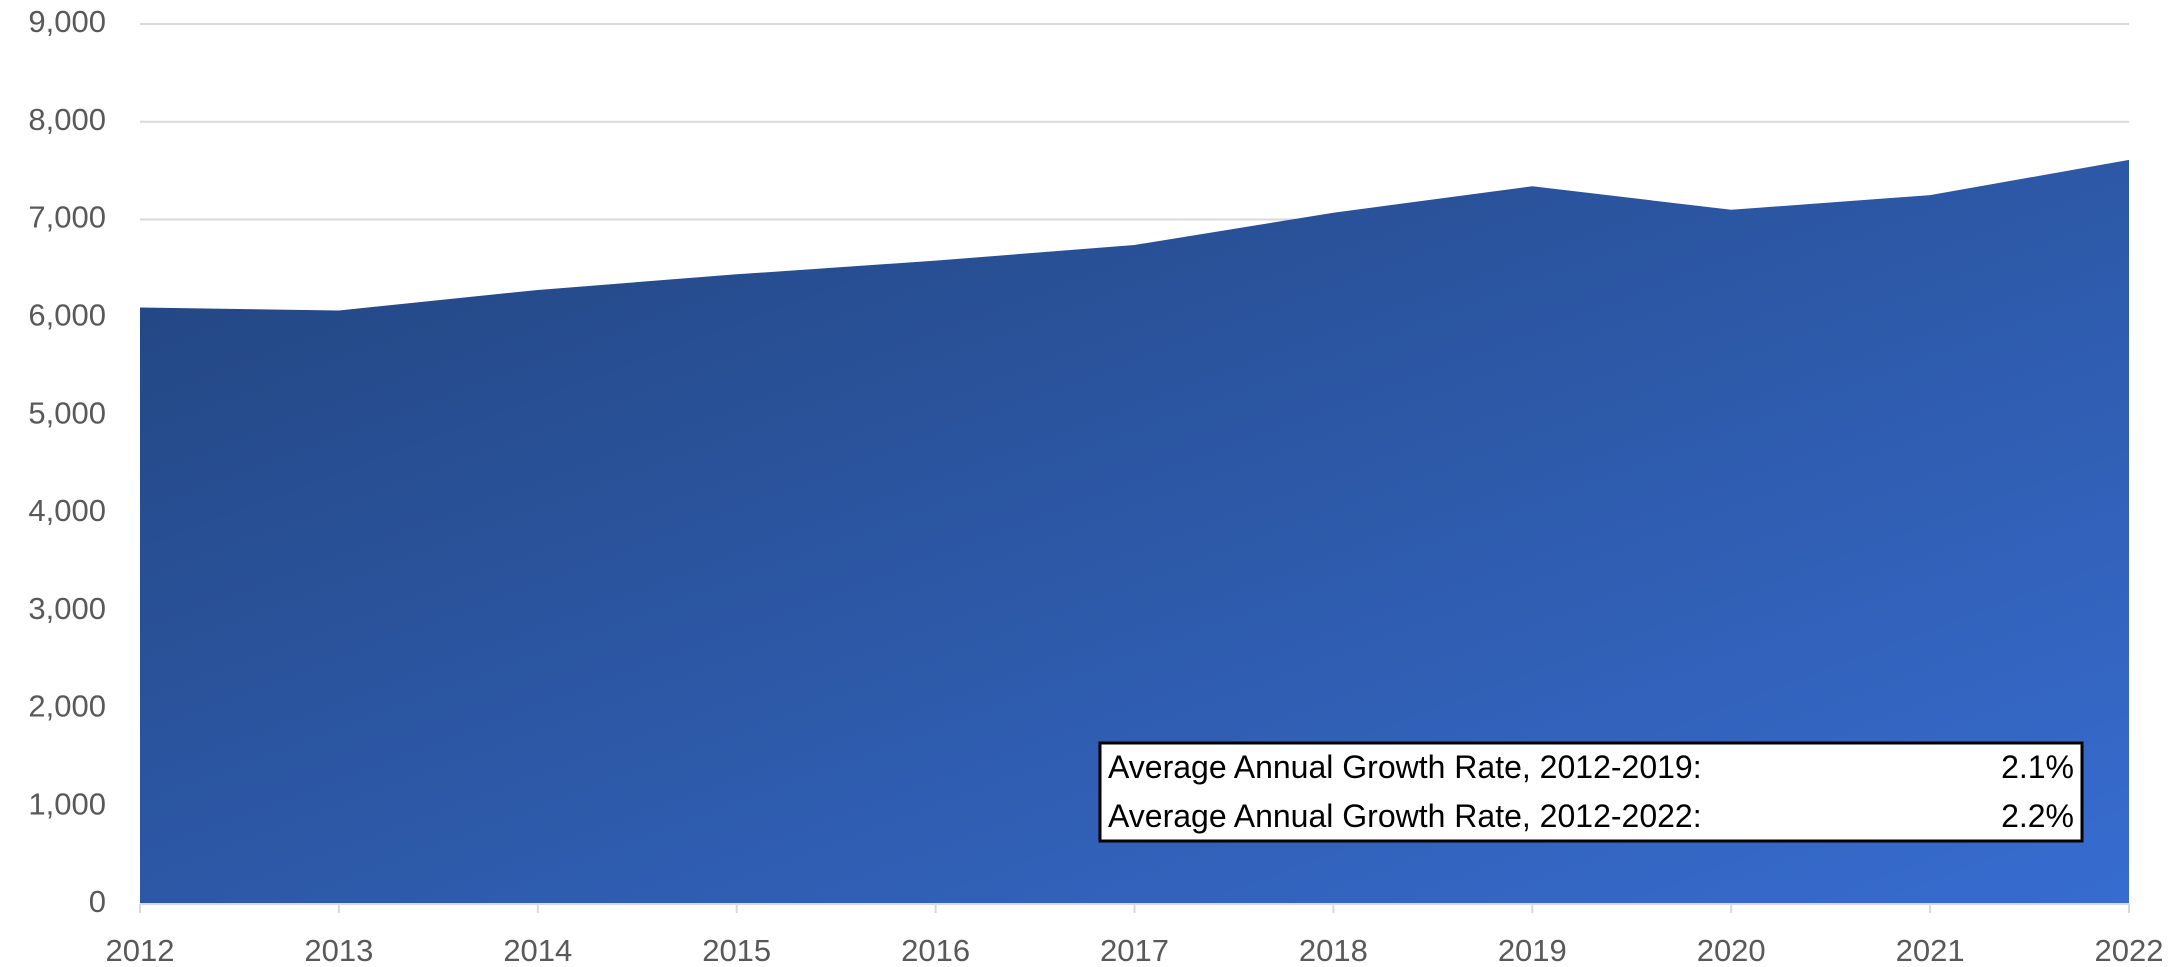 This screenshot has height=967, width=2183. Describe the element at coordinates (67, 315) in the screenshot. I see `y-tick-label: 6,000` at that location.